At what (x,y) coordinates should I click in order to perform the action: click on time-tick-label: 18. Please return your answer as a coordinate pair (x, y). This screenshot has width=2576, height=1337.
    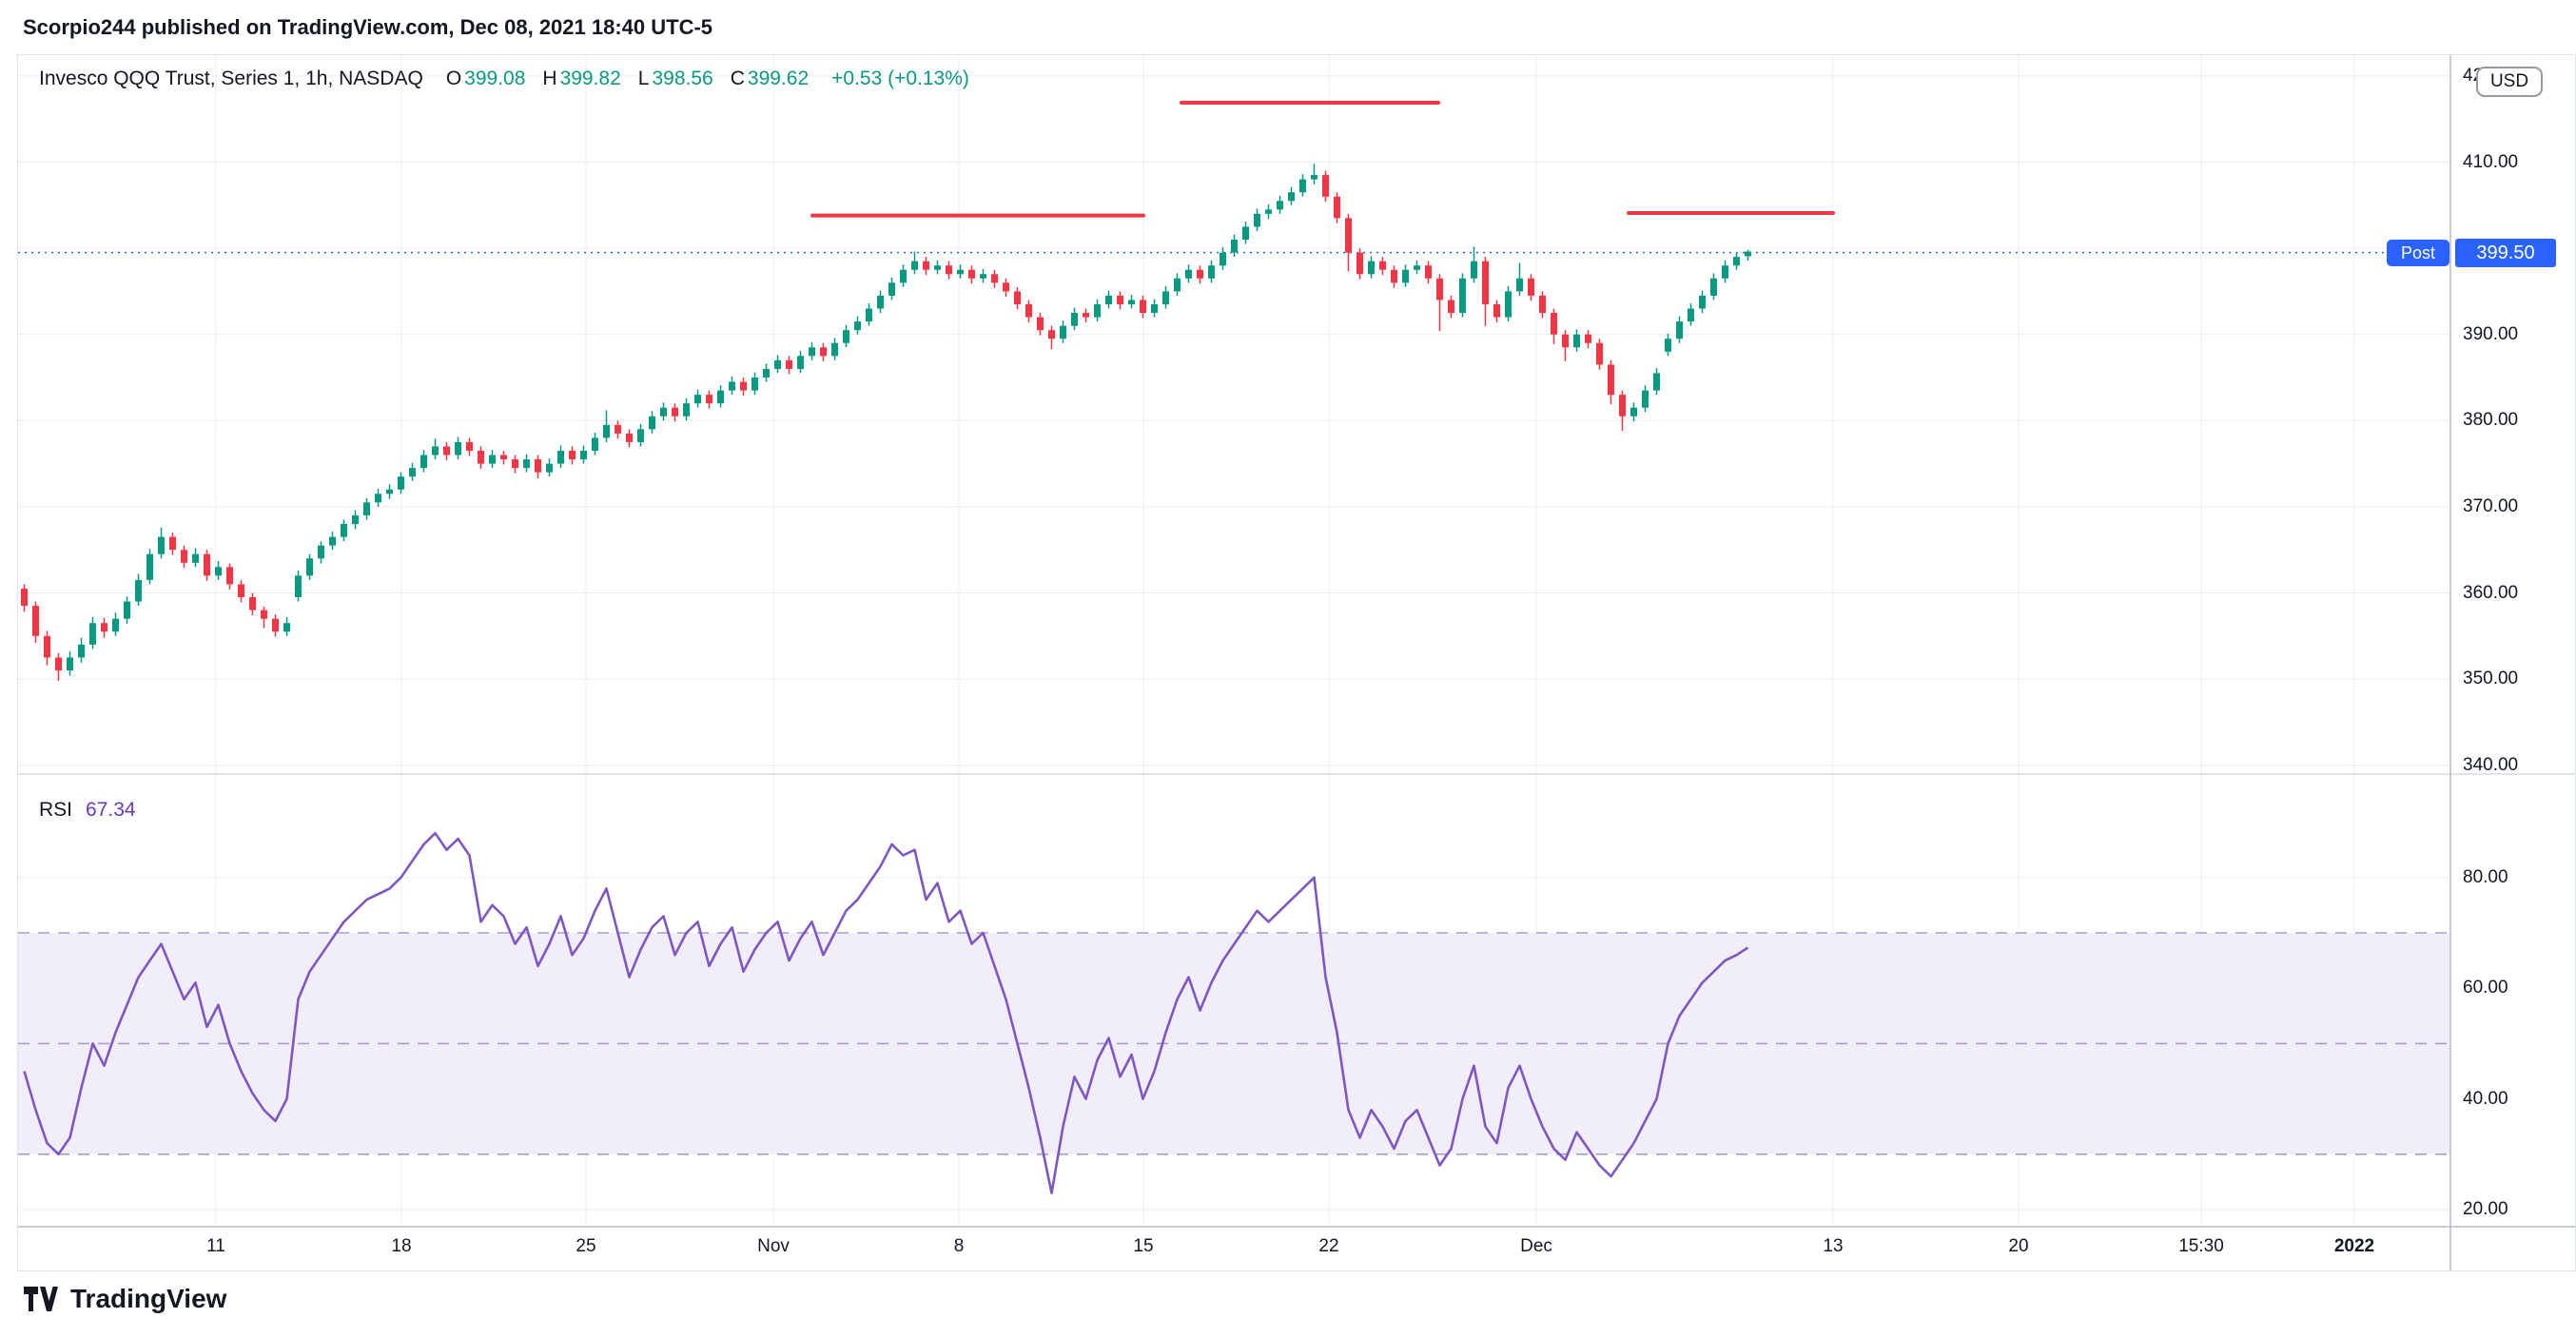
    Looking at the image, I should click on (402, 1246).